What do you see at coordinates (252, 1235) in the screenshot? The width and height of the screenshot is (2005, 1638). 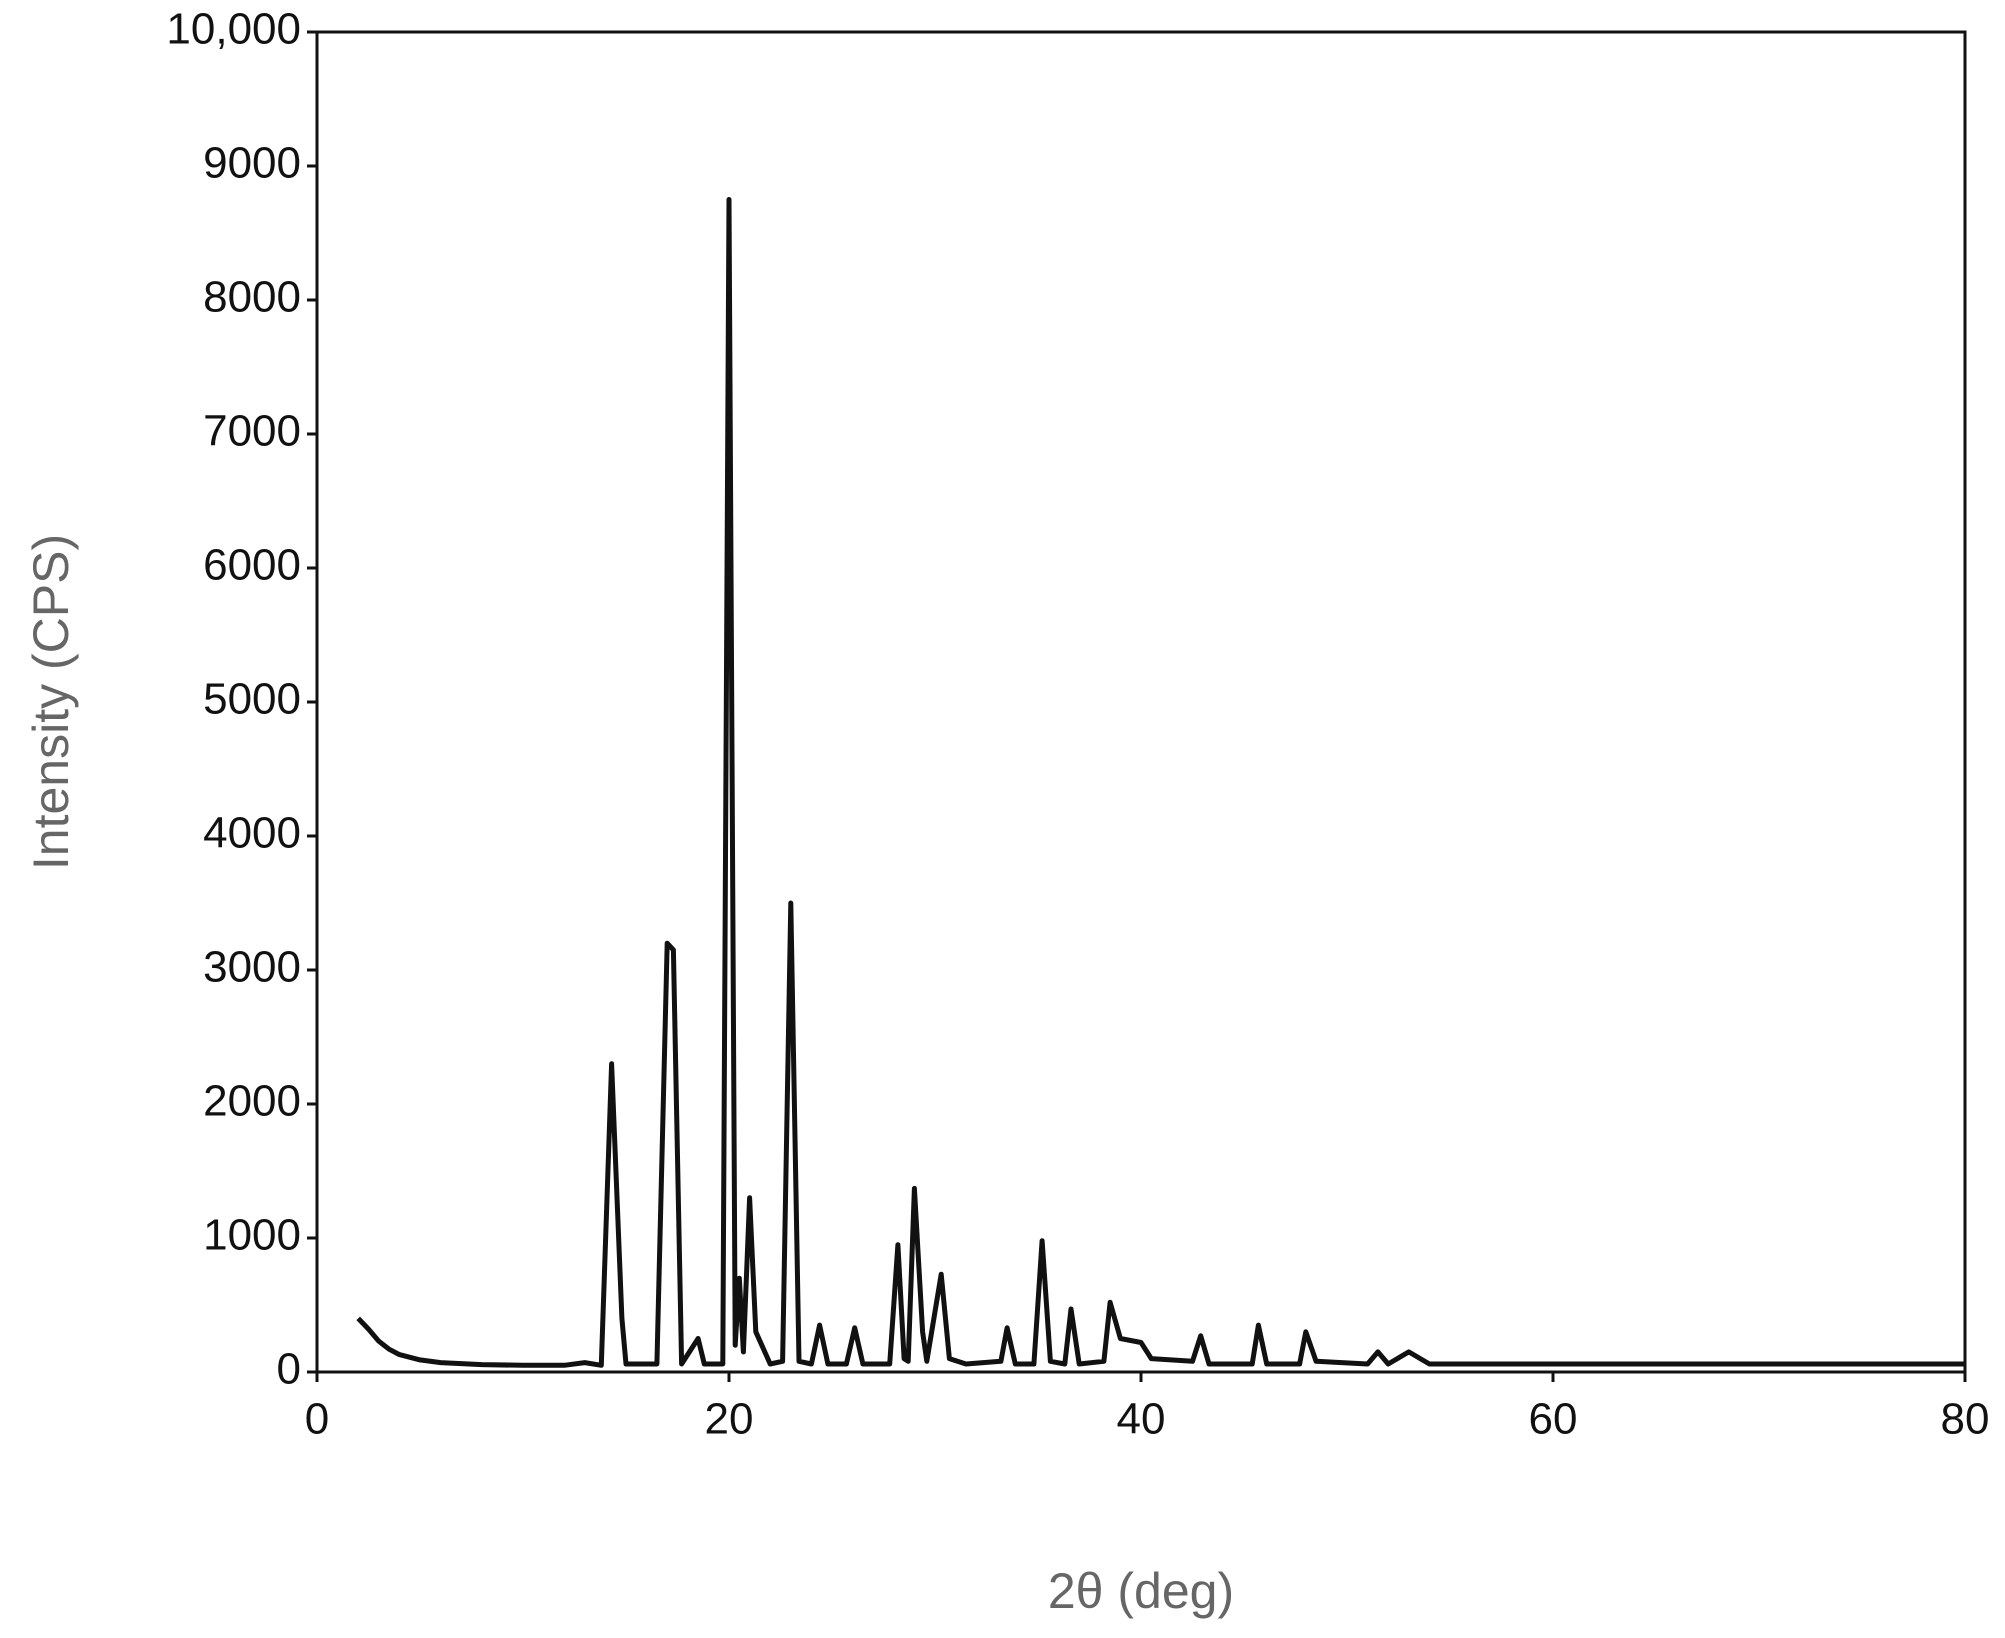 I see `y-tick-label: 1000` at bounding box center [252, 1235].